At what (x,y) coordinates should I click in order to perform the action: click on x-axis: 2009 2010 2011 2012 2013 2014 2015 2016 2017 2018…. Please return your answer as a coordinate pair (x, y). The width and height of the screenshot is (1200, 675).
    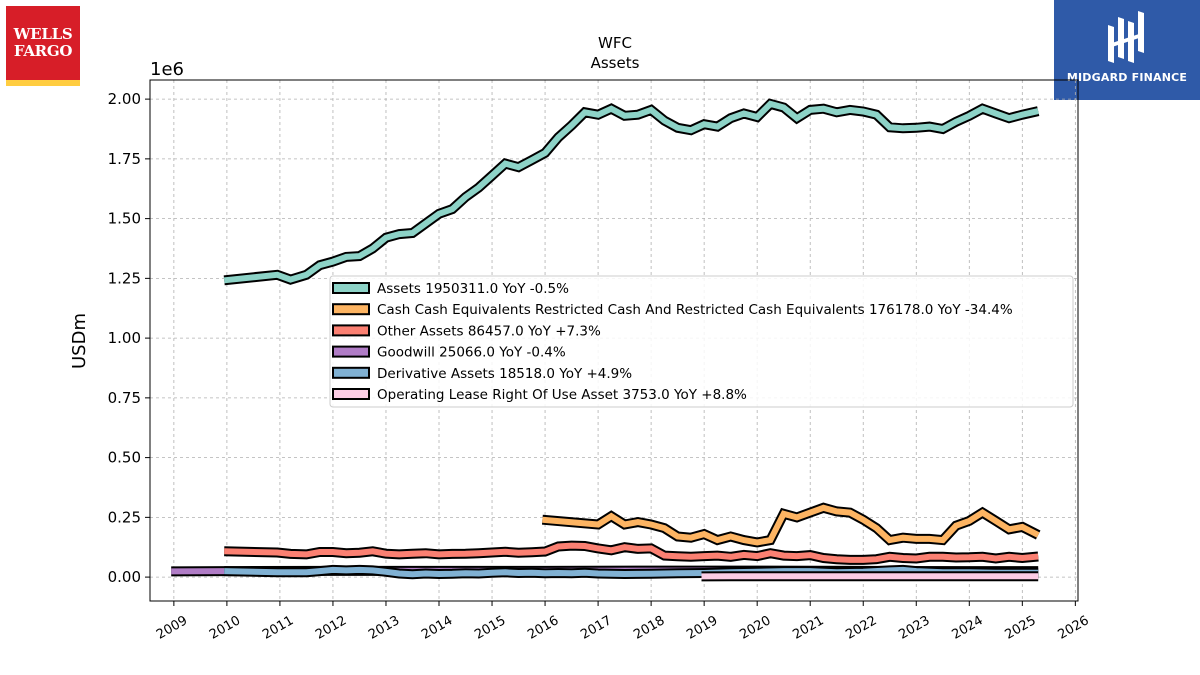
    Looking at the image, I should click on (623, 622).